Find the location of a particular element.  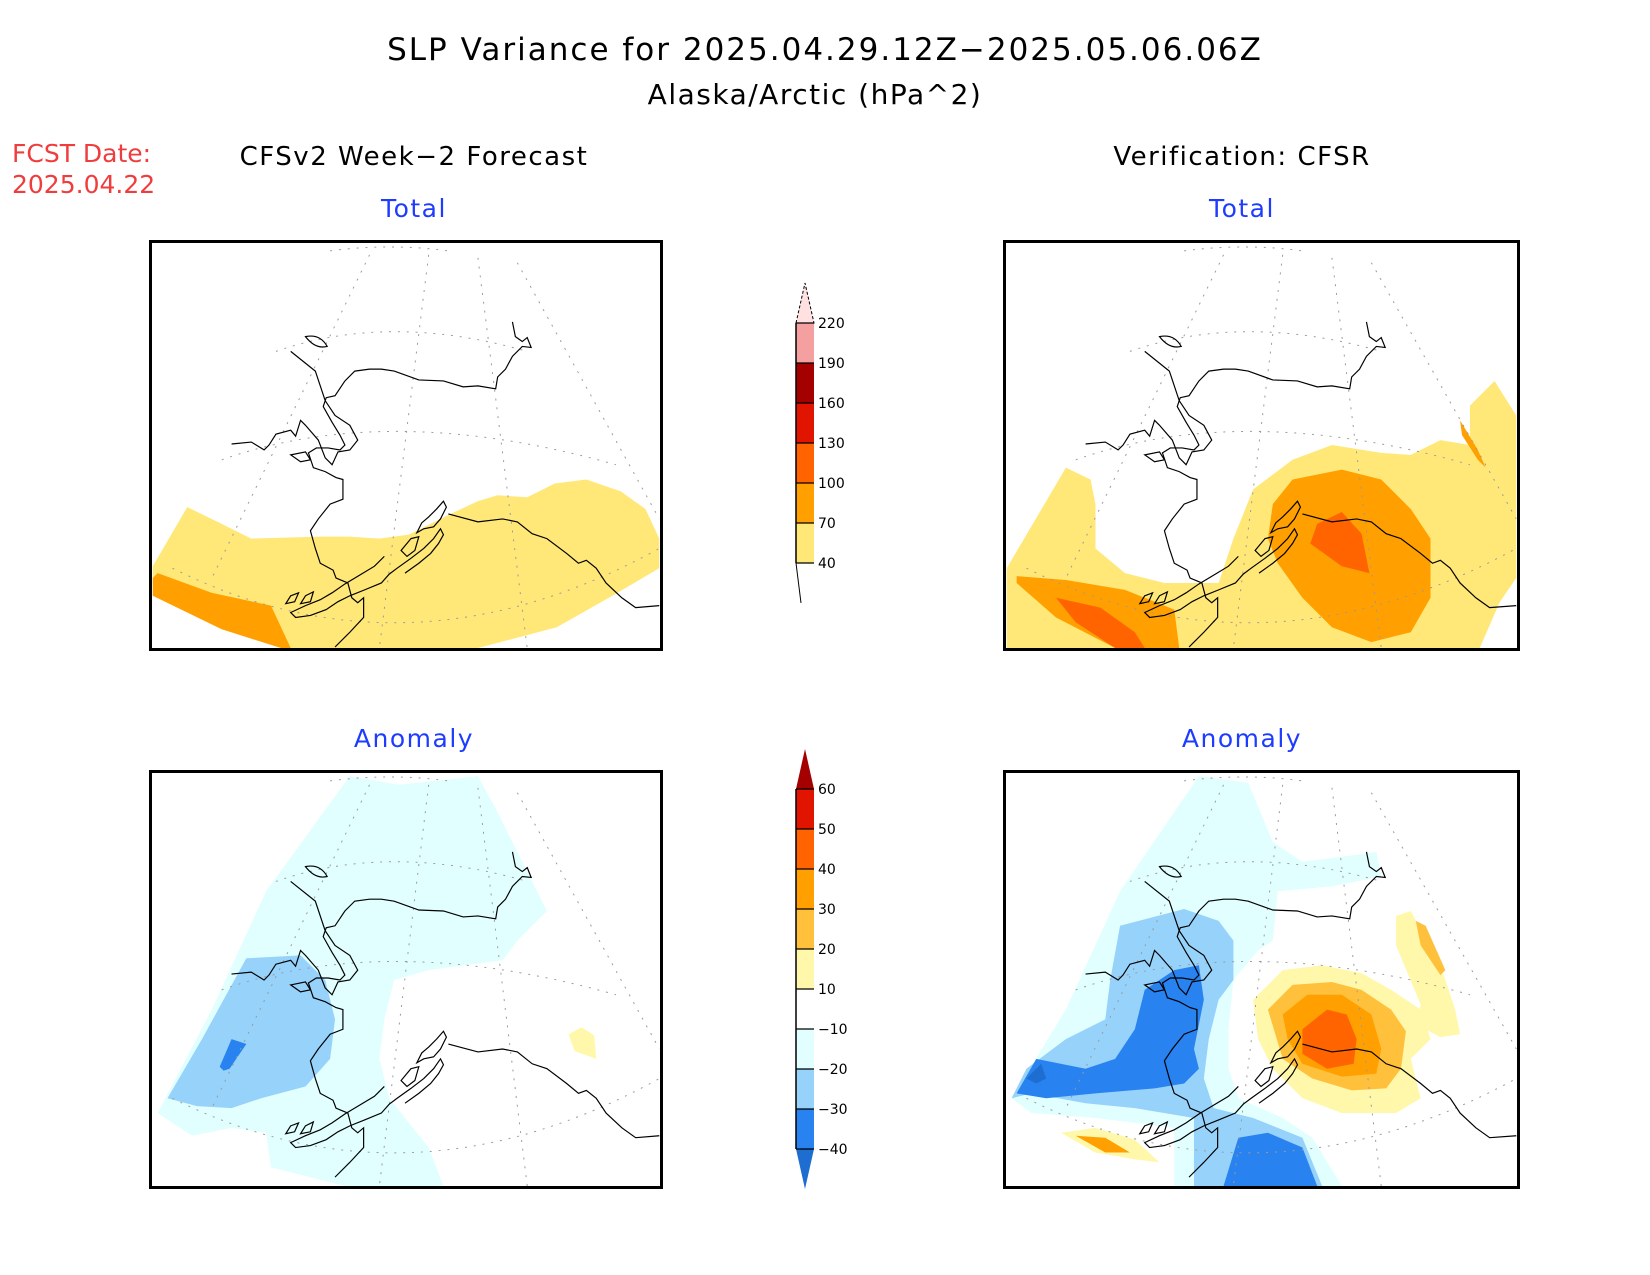

forecast-column-title: CFSv2 Week−2 Forecast is located at coordinates (414, 157).